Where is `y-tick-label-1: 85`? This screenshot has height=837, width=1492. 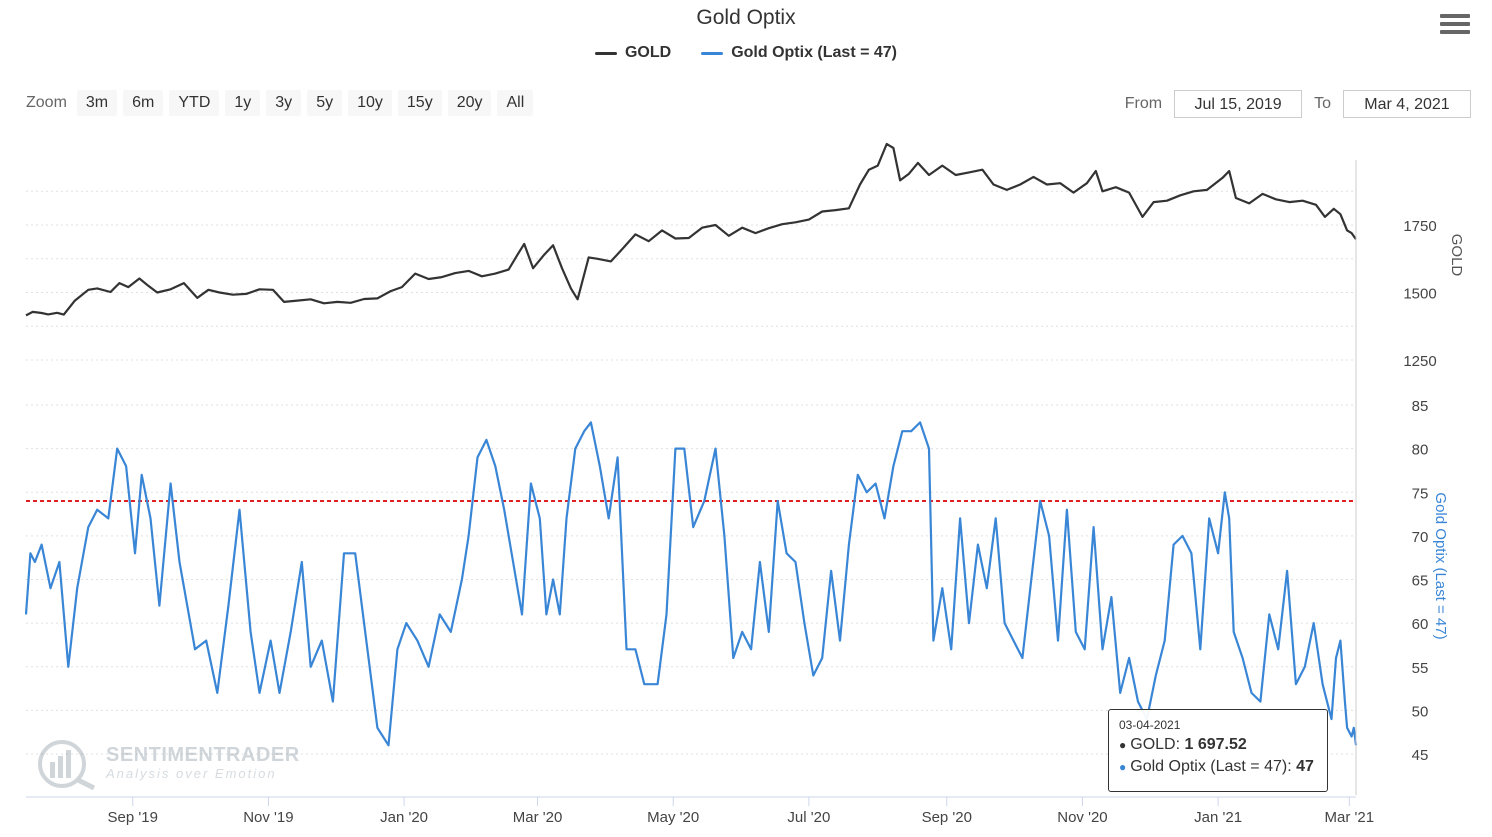
y-tick-label-1: 85 is located at coordinates (1420, 406).